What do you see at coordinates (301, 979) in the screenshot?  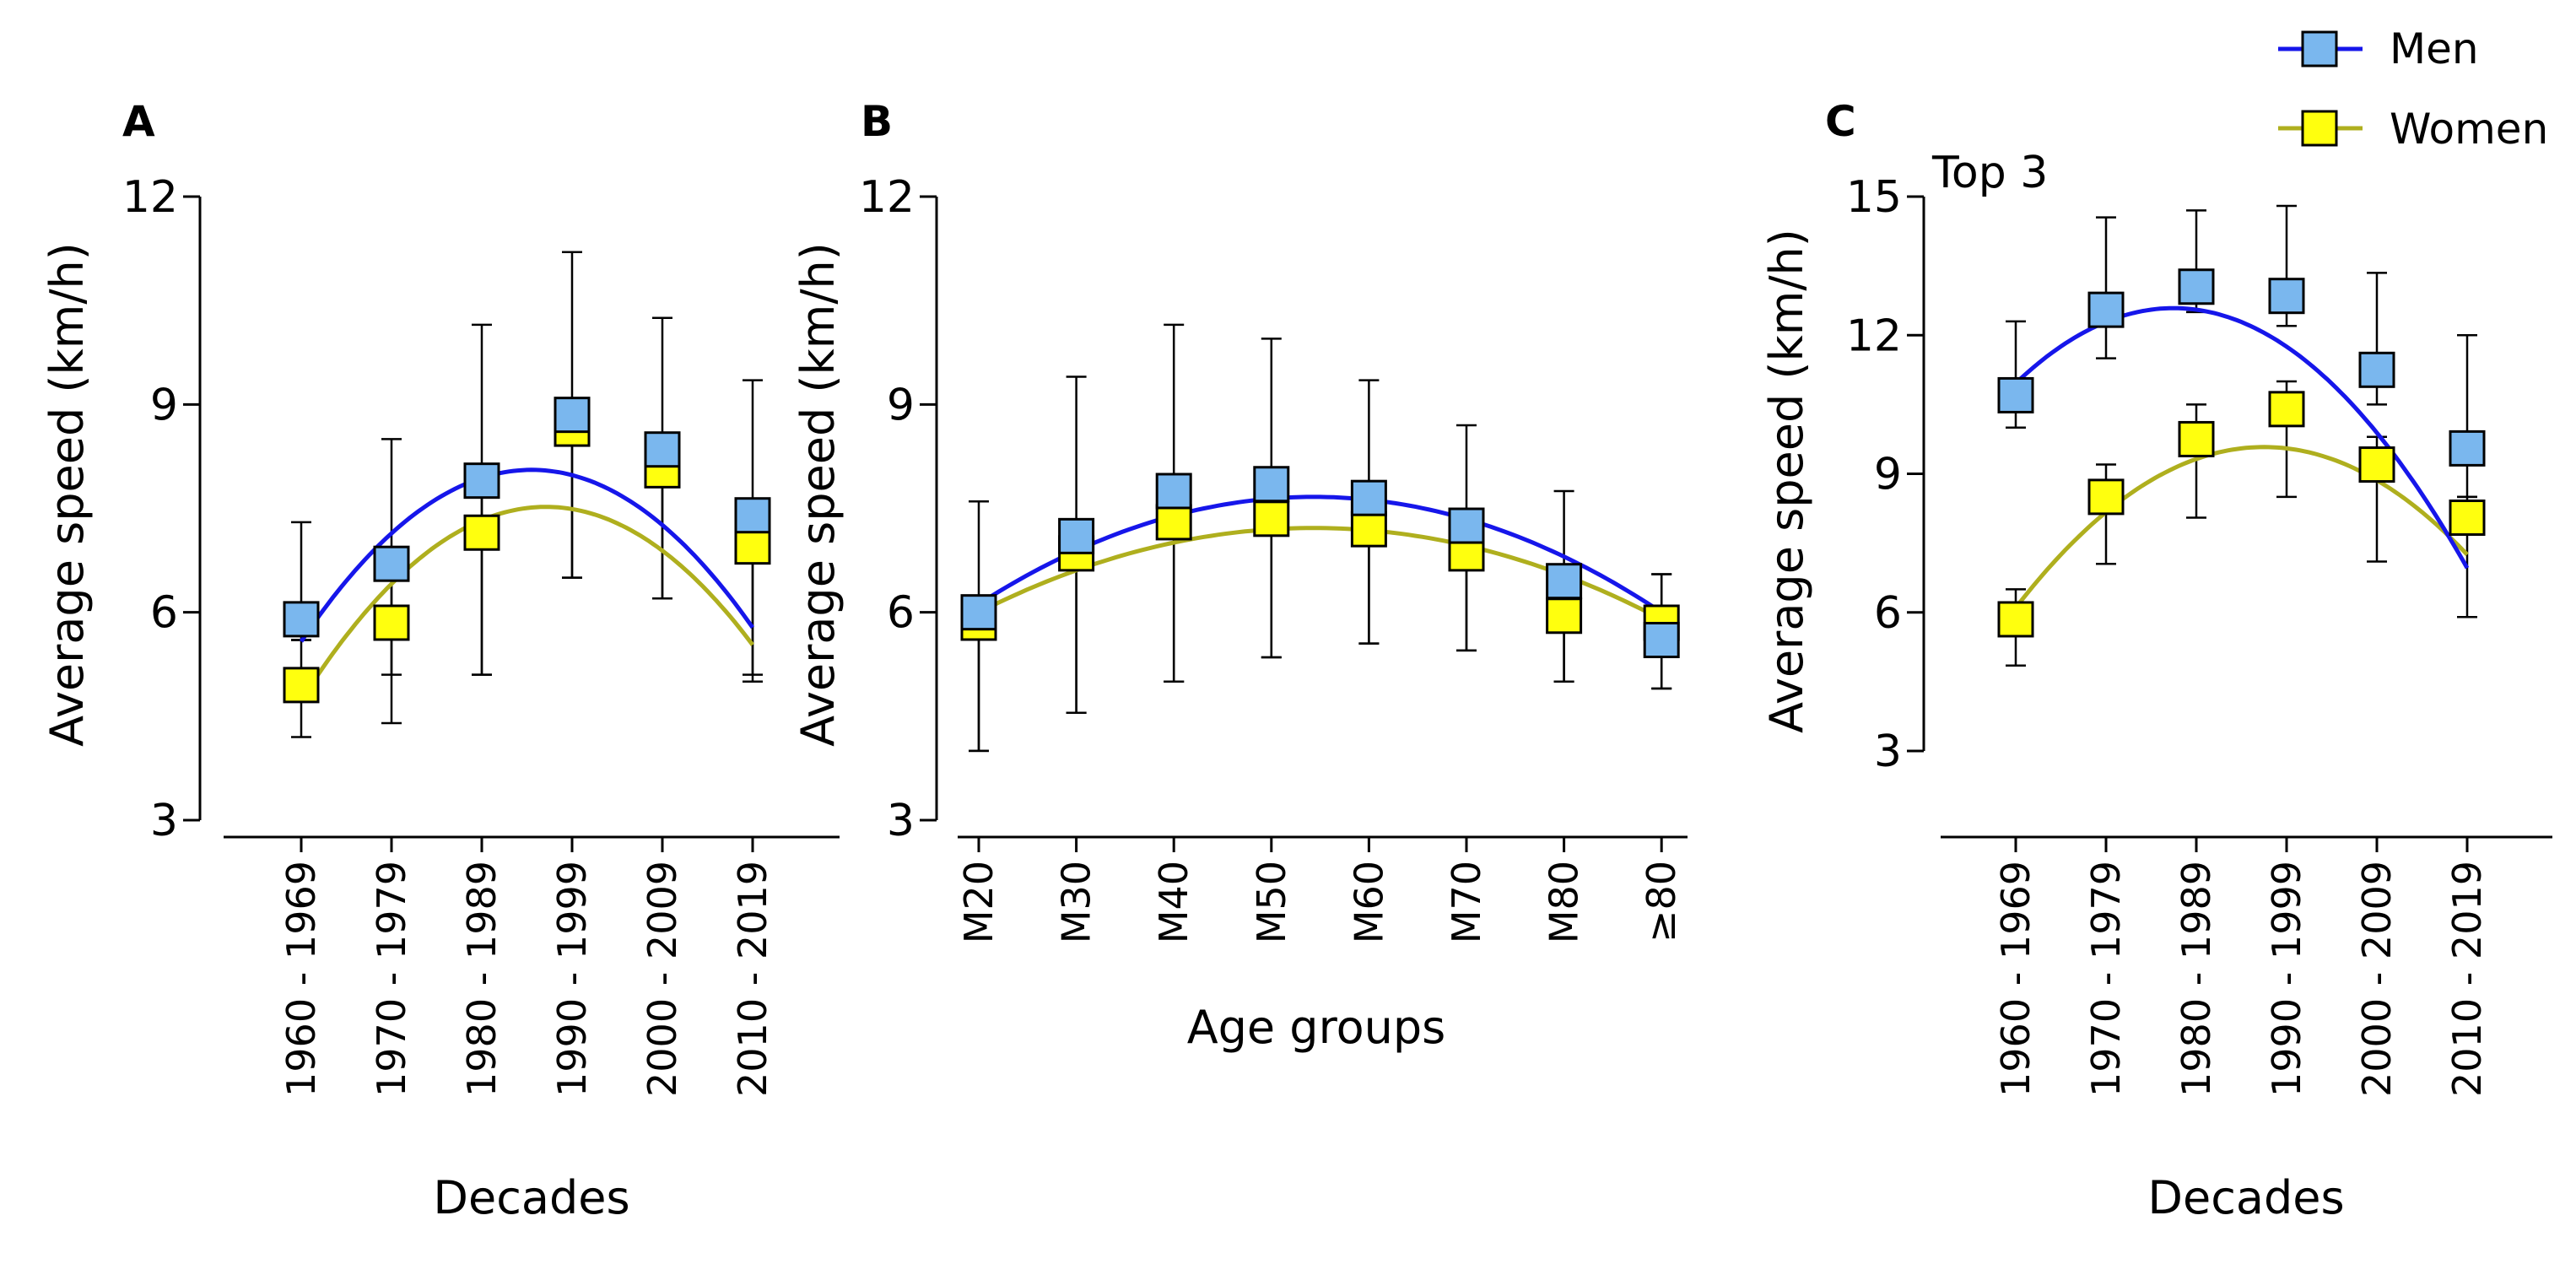 I see `panel-a-x-tick-label: 1960 - 1969` at bounding box center [301, 979].